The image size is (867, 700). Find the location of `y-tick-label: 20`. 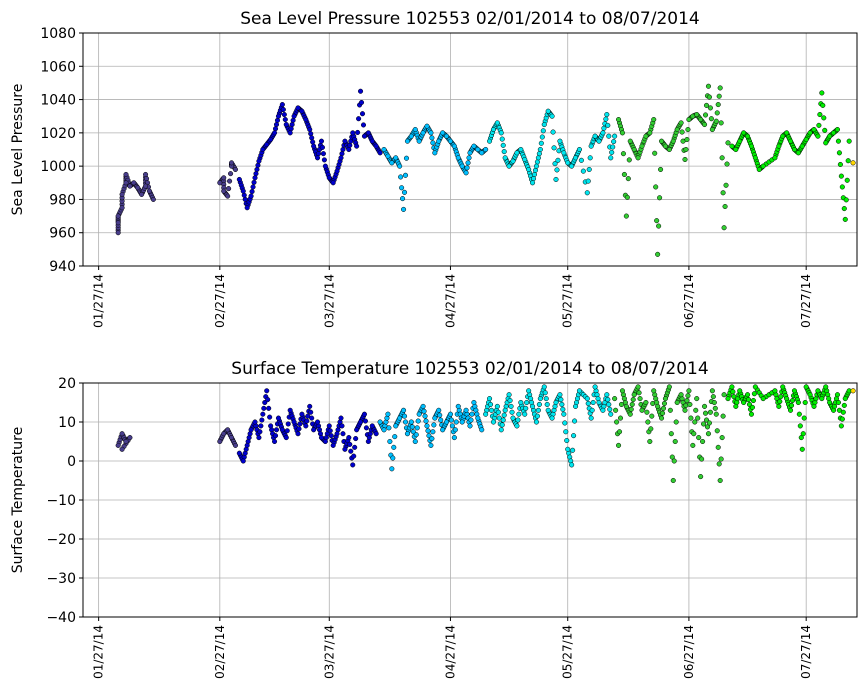

y-tick-label: 20 is located at coordinates (67, 384).